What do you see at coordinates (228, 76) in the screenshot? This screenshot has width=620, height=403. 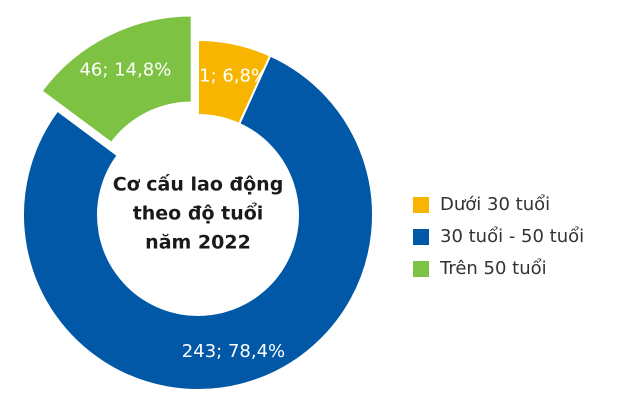 I see `value-label: 21; 6,8%` at bounding box center [228, 76].